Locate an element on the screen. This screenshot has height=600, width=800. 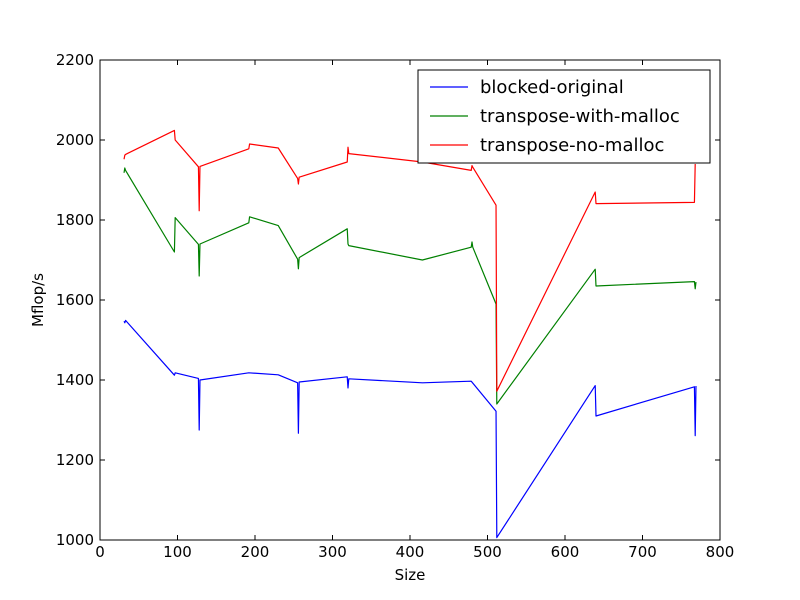
x-axis-label: Size is located at coordinates (410, 575).